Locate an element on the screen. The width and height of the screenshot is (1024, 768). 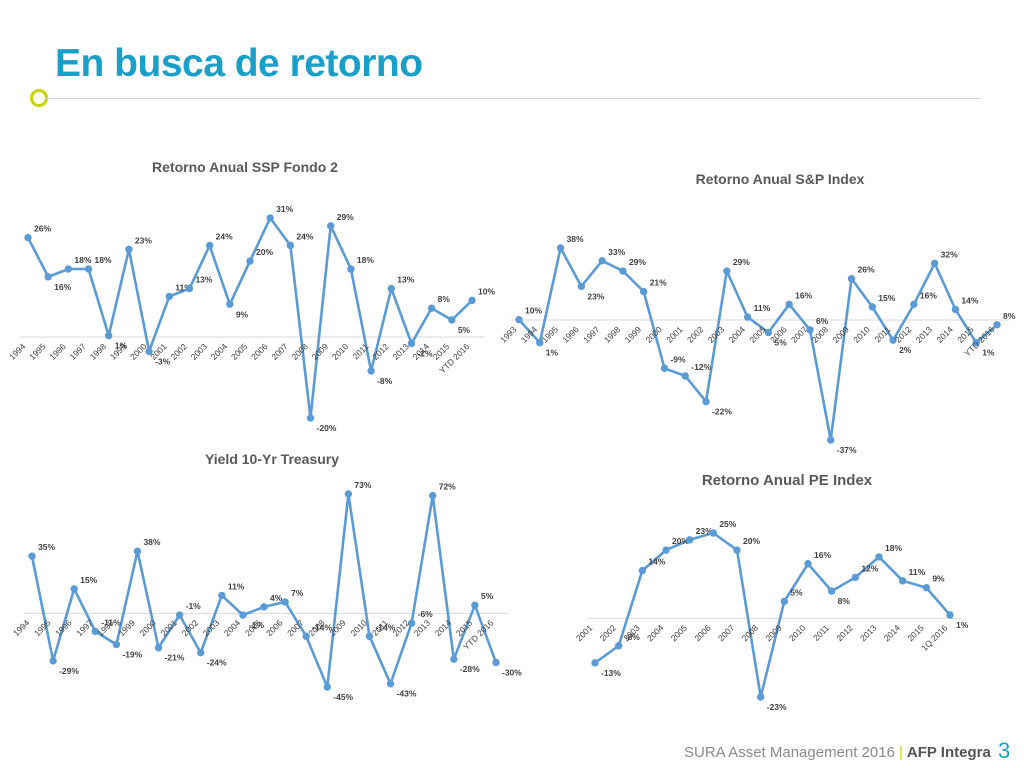
data-label: 23% is located at coordinates (143, 240).